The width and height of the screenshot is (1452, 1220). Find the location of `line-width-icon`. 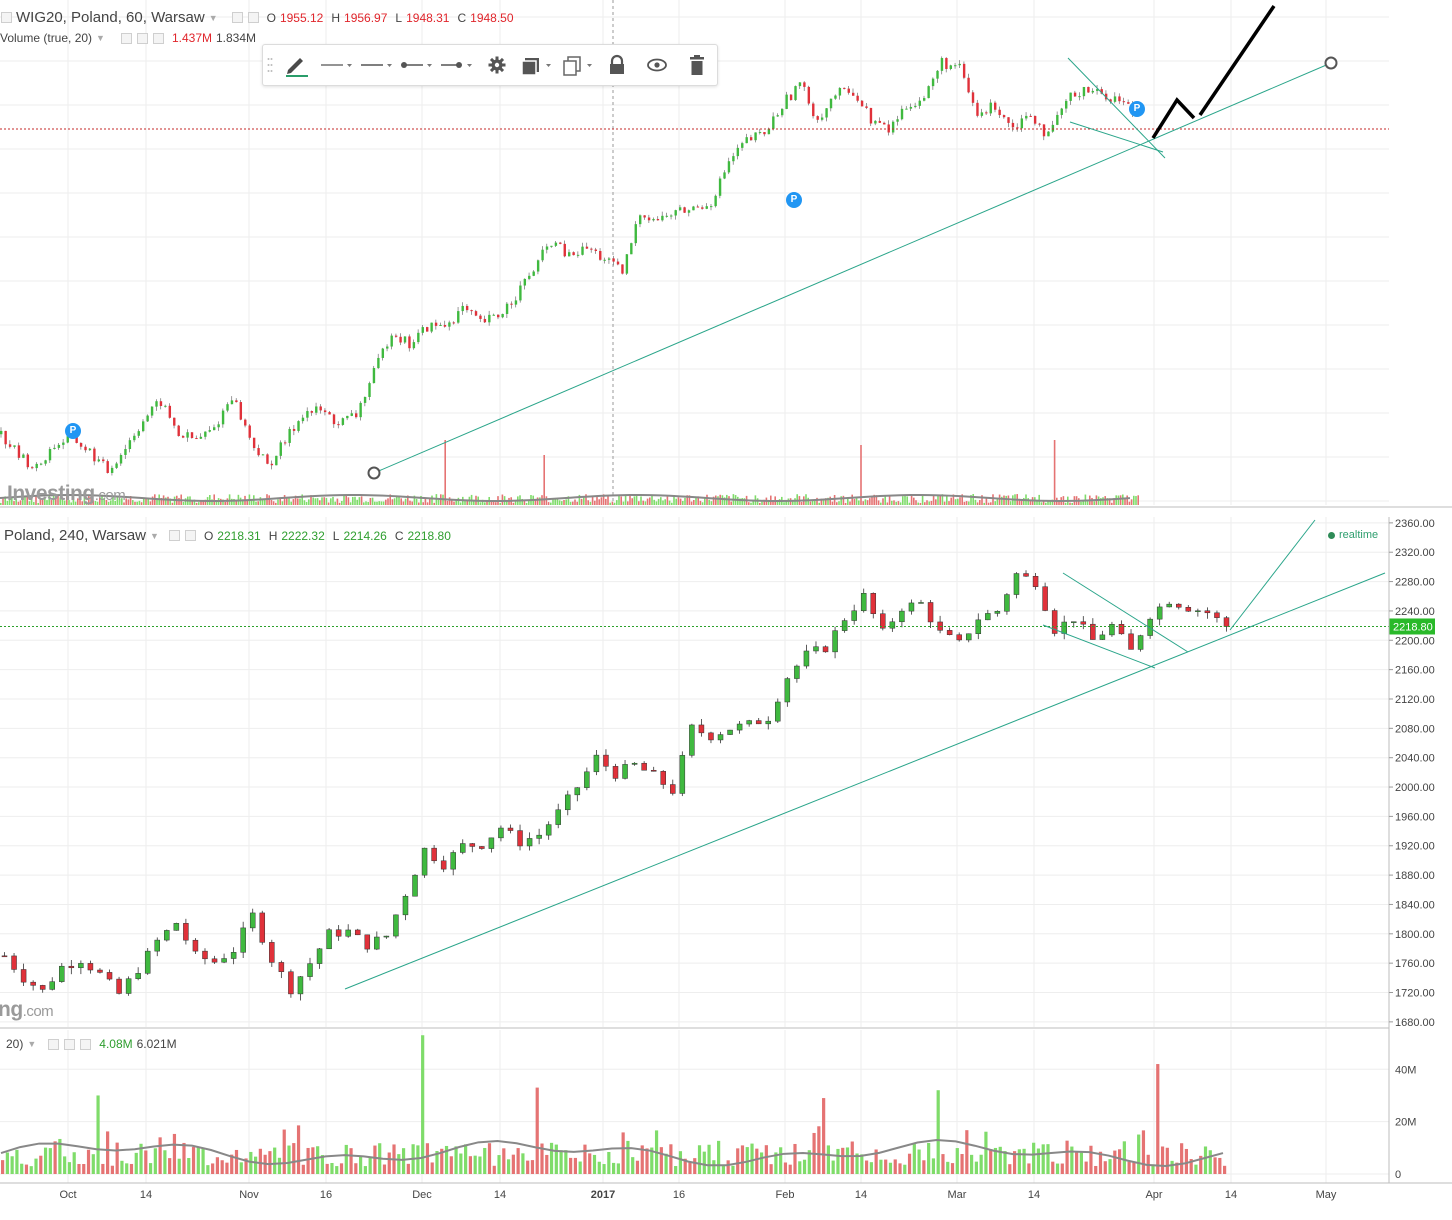

line-width-icon is located at coordinates (377, 65).